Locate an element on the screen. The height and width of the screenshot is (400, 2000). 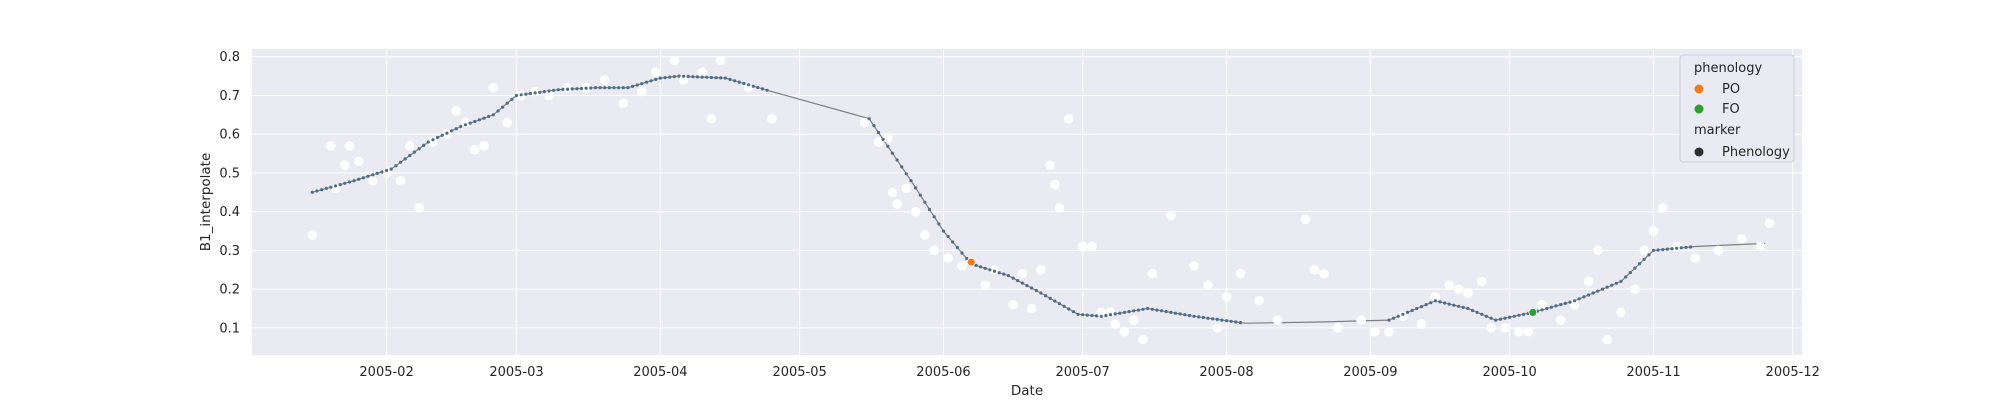
legend-po-marker is located at coordinates (1699, 89).